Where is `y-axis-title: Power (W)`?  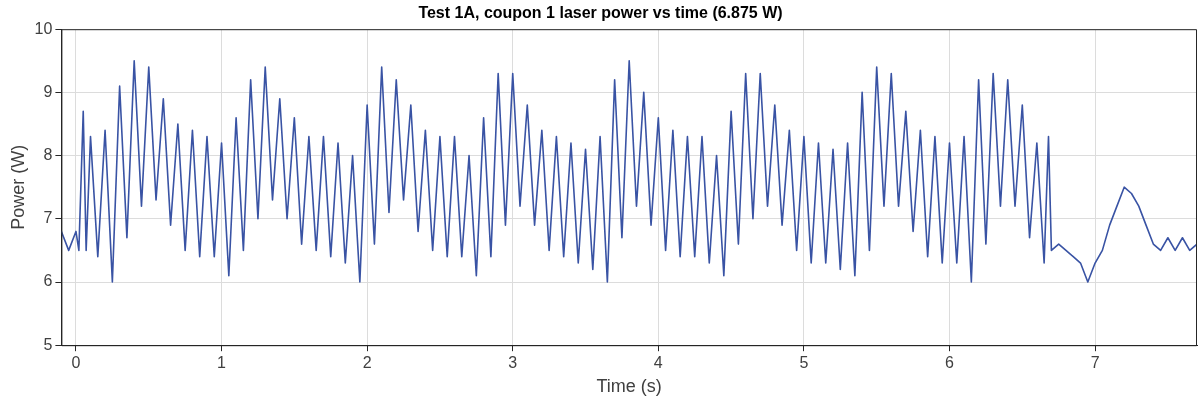 y-axis-title: Power (W) is located at coordinates (17, 187).